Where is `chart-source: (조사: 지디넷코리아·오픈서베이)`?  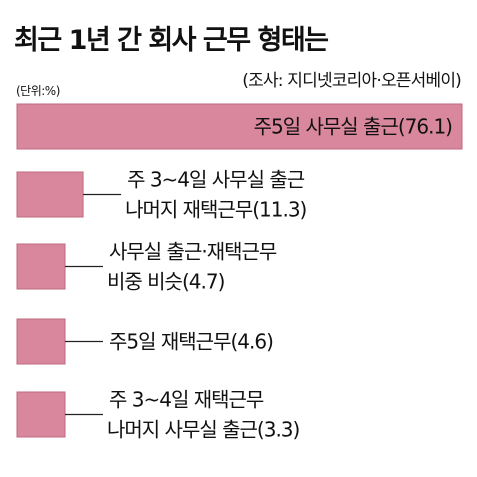 chart-source: (조사: 지디넷코리아·오픈서베이) is located at coordinates (352, 81).